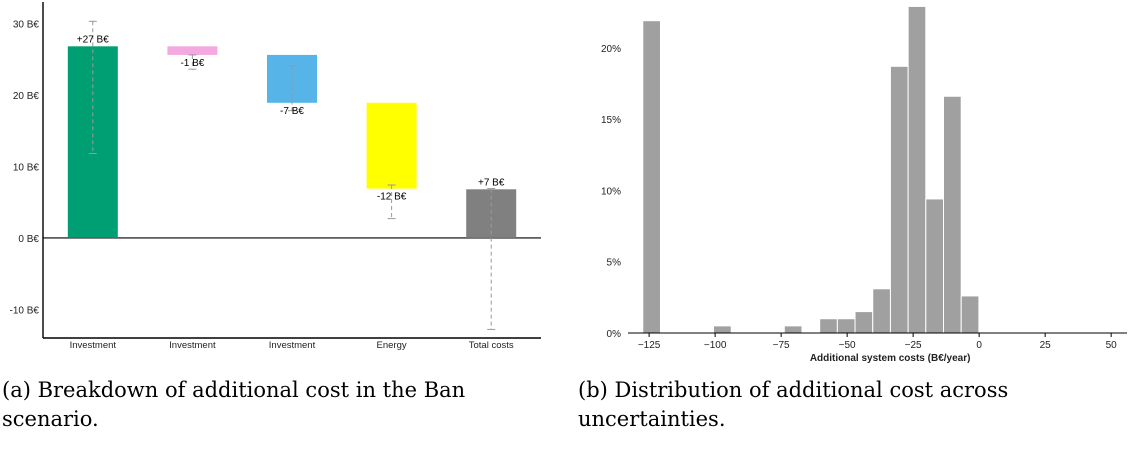 The image size is (1129, 449). What do you see at coordinates (491, 182) in the screenshot?
I see `bar-value-label: +7 B€` at bounding box center [491, 182].